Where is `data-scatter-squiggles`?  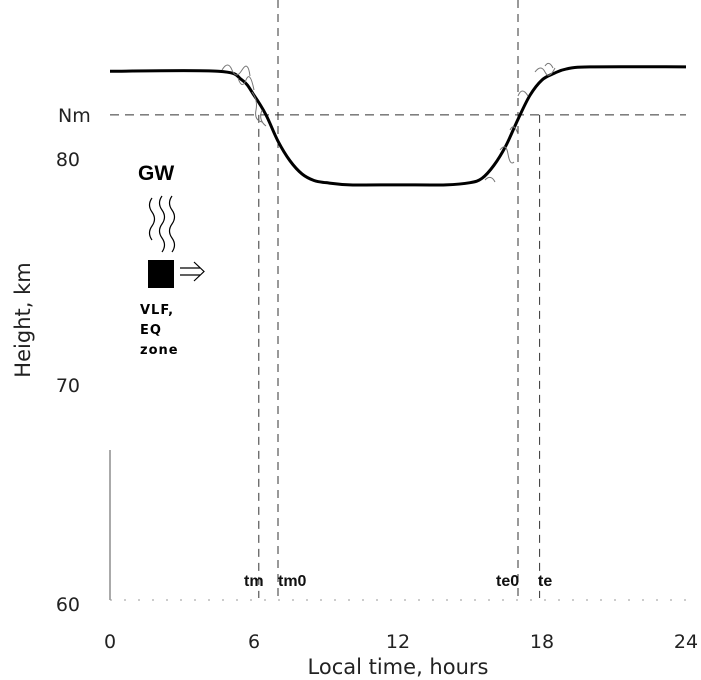 data-scatter-squiggles is located at coordinates (388, 122).